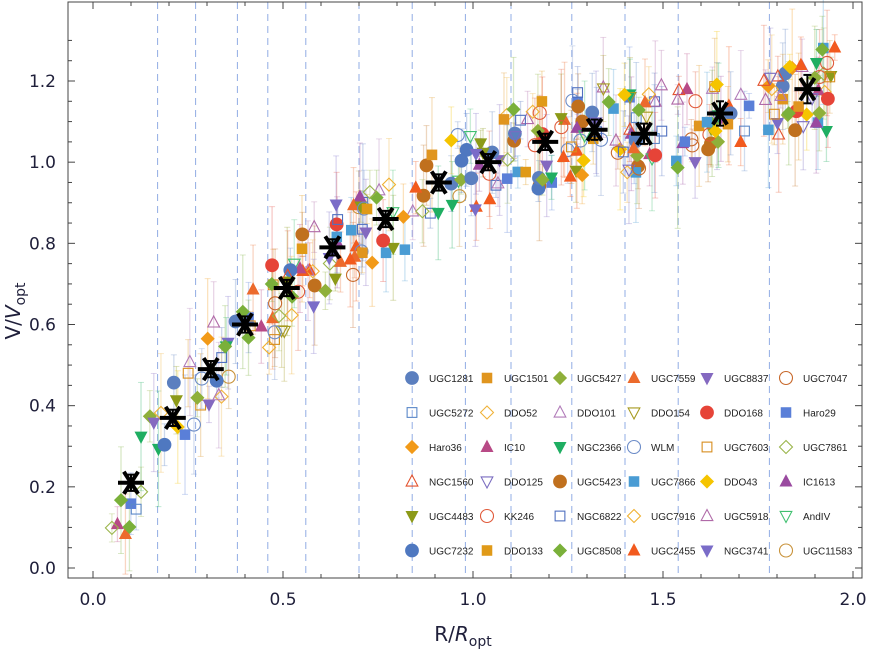 Image resolution: width=872 pixels, height=654 pixels. What do you see at coordinates (673, 517) in the screenshot?
I see `legend-label: UGC7916` at bounding box center [673, 517].